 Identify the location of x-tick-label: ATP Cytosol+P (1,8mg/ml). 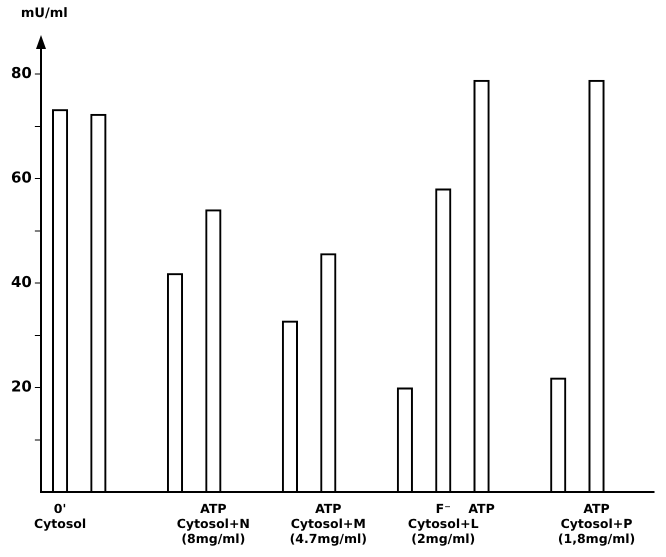
(597, 523).